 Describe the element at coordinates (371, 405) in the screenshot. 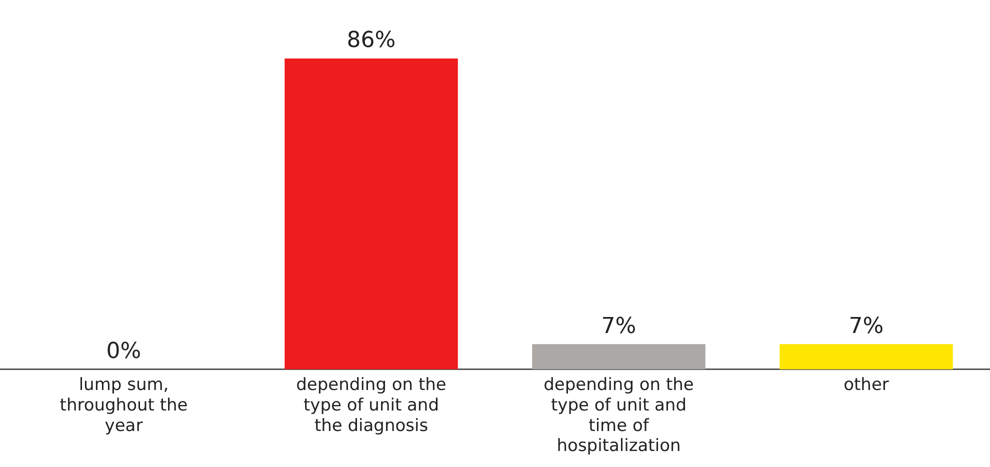

I see `x-tick-label: depending on the type of unit and the diagnosis` at that location.